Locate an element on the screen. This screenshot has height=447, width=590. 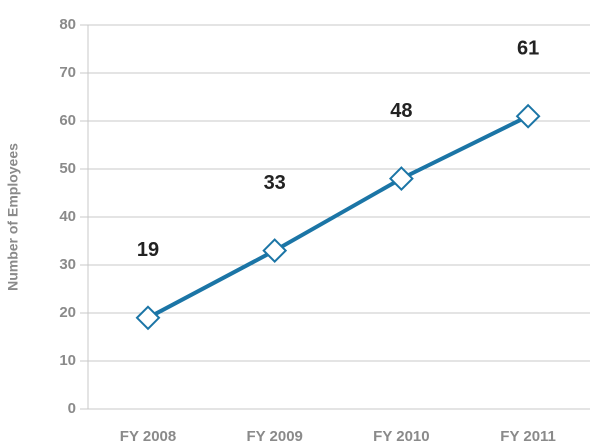
y-tick-label: 60 is located at coordinates (67, 120).